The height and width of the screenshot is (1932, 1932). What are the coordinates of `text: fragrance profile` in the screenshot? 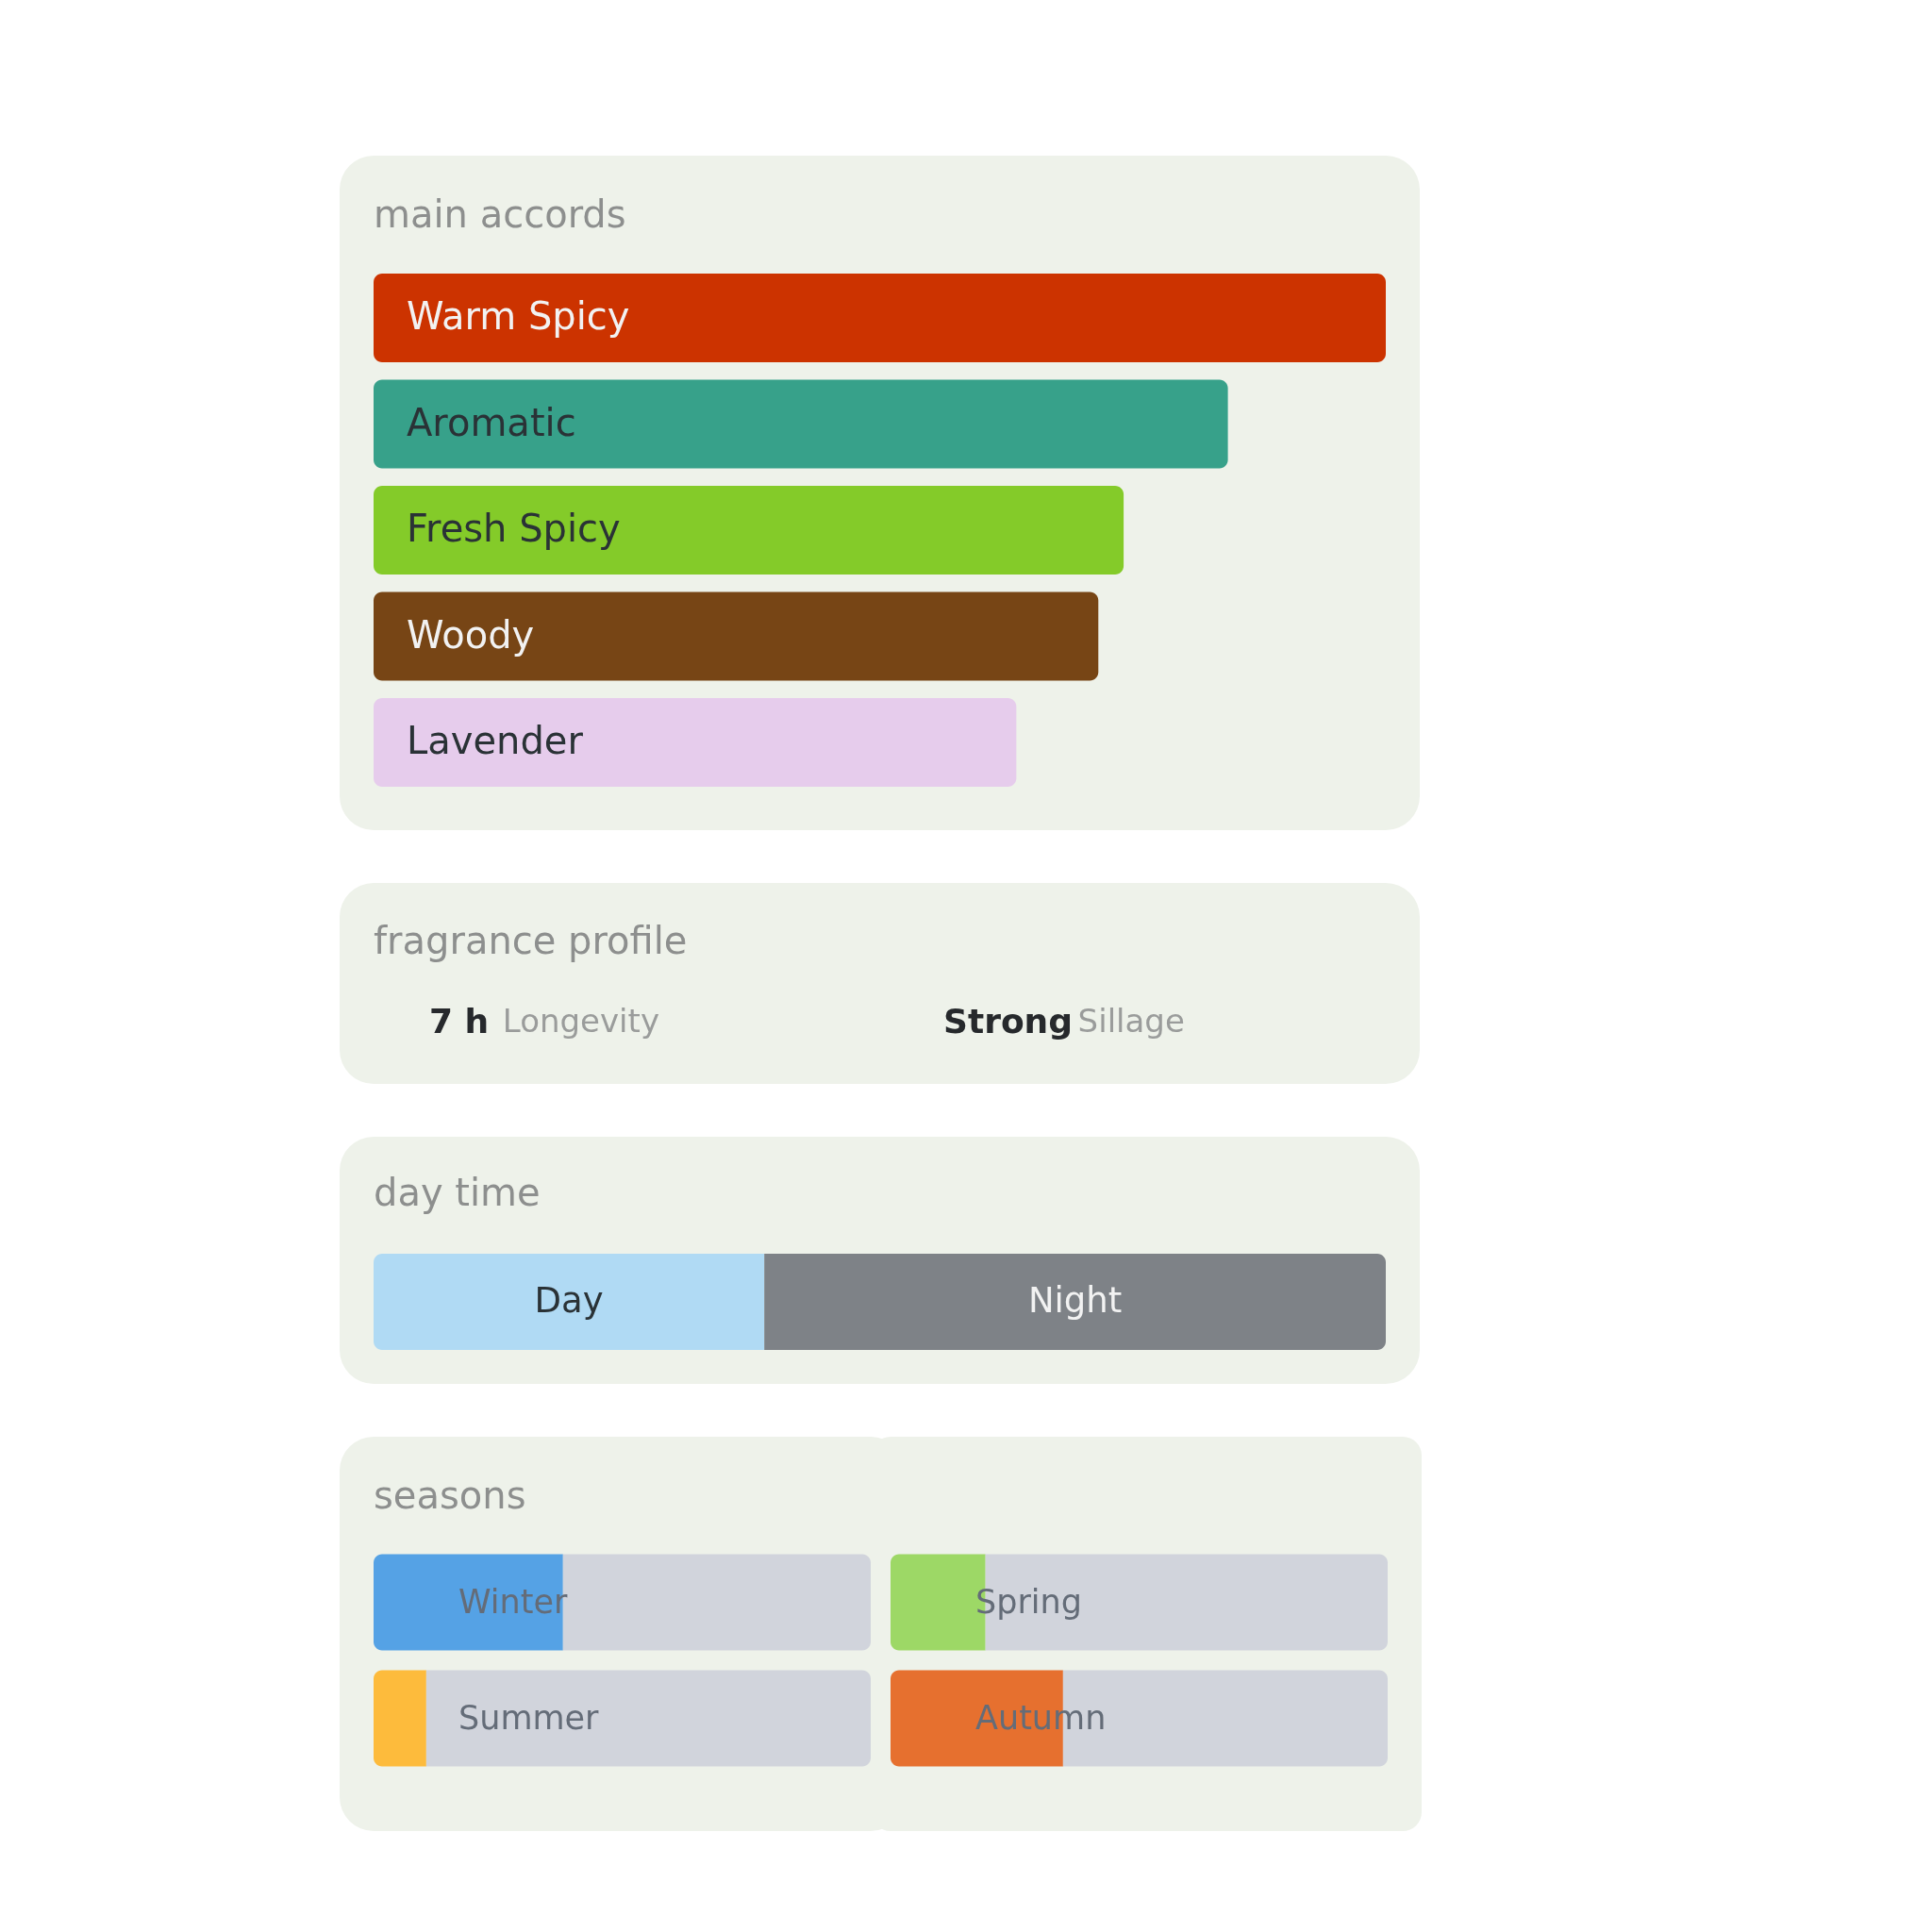 It's located at (531, 941).